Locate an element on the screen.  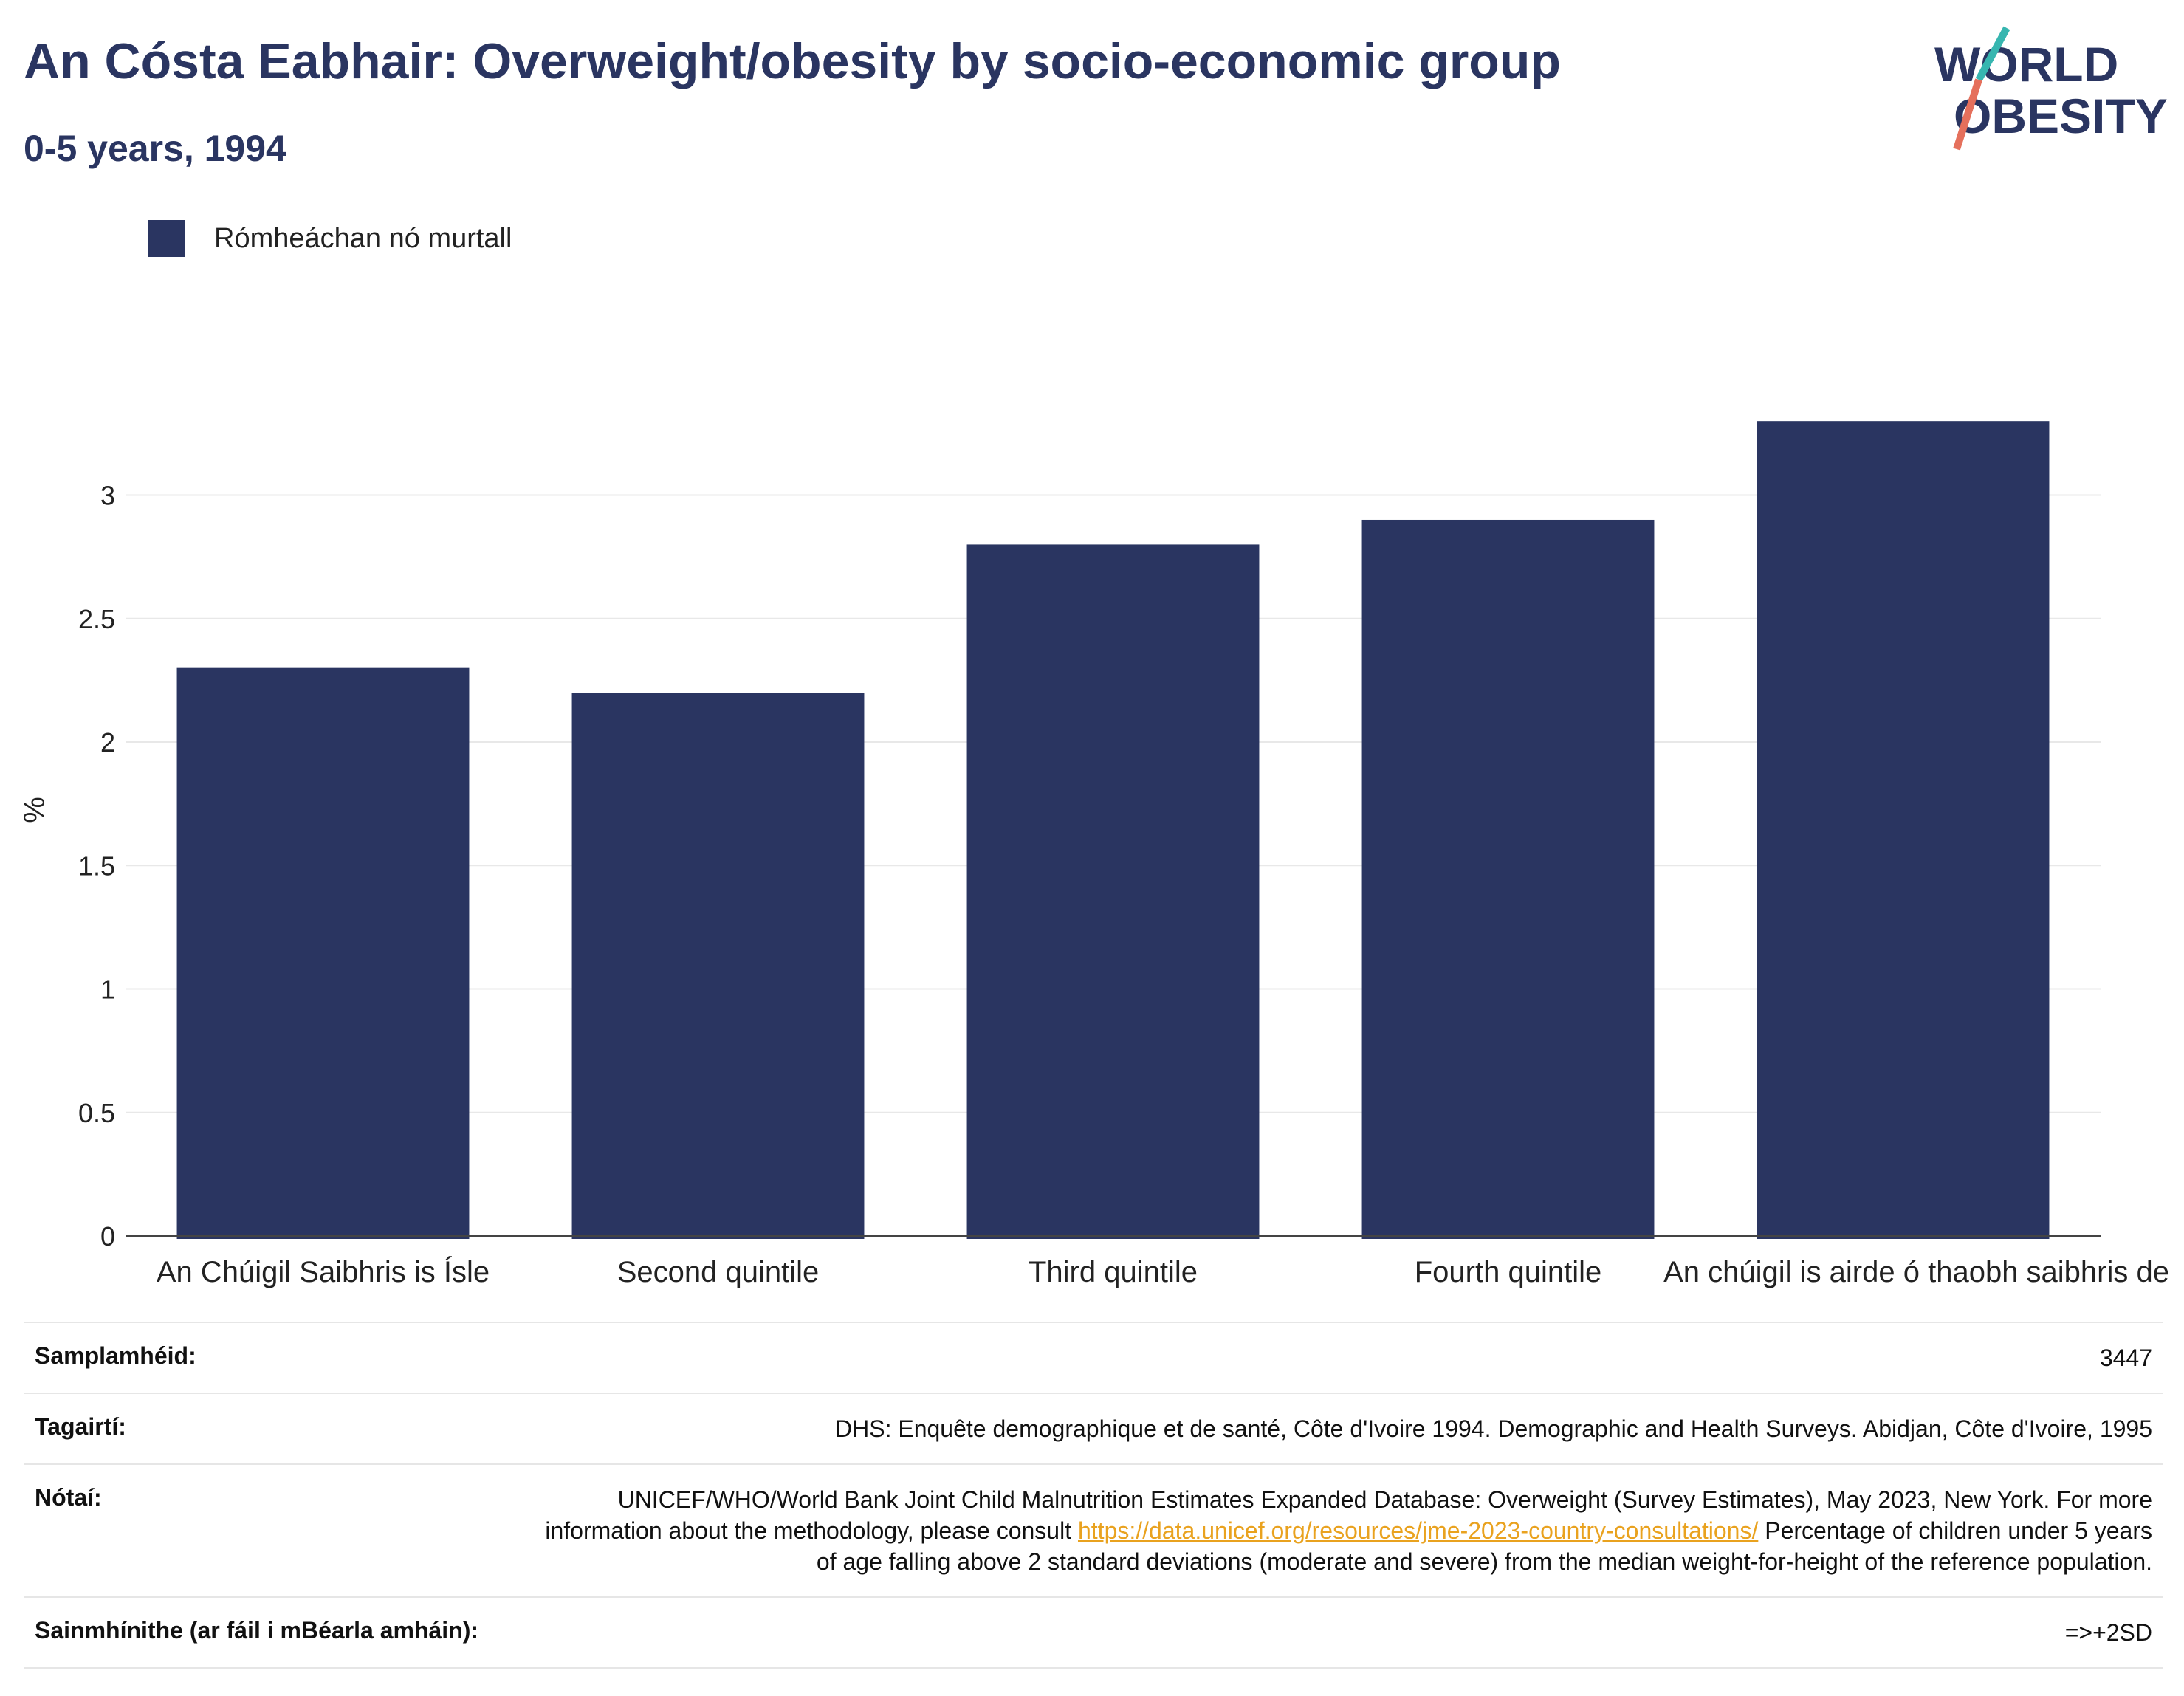
x-tick-label: An Chúigil Saibhris is Ísle is located at coordinates (324, 1271).